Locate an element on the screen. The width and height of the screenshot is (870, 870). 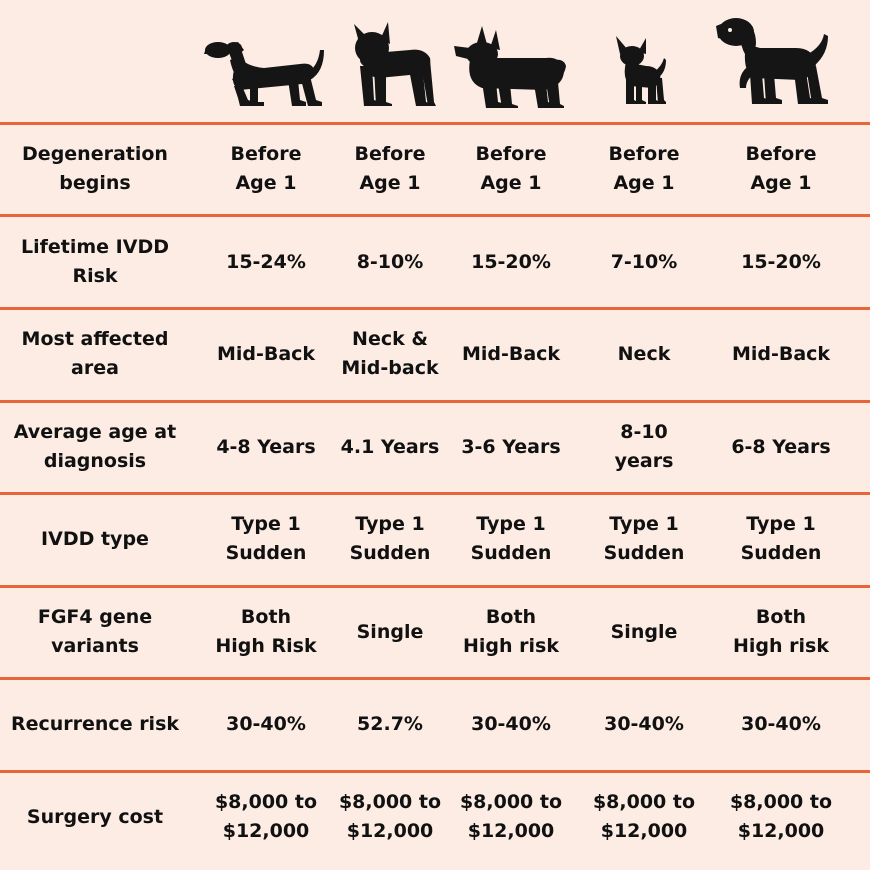
cell-french-bulldog: Before Age 1 is located at coordinates (390, 168).